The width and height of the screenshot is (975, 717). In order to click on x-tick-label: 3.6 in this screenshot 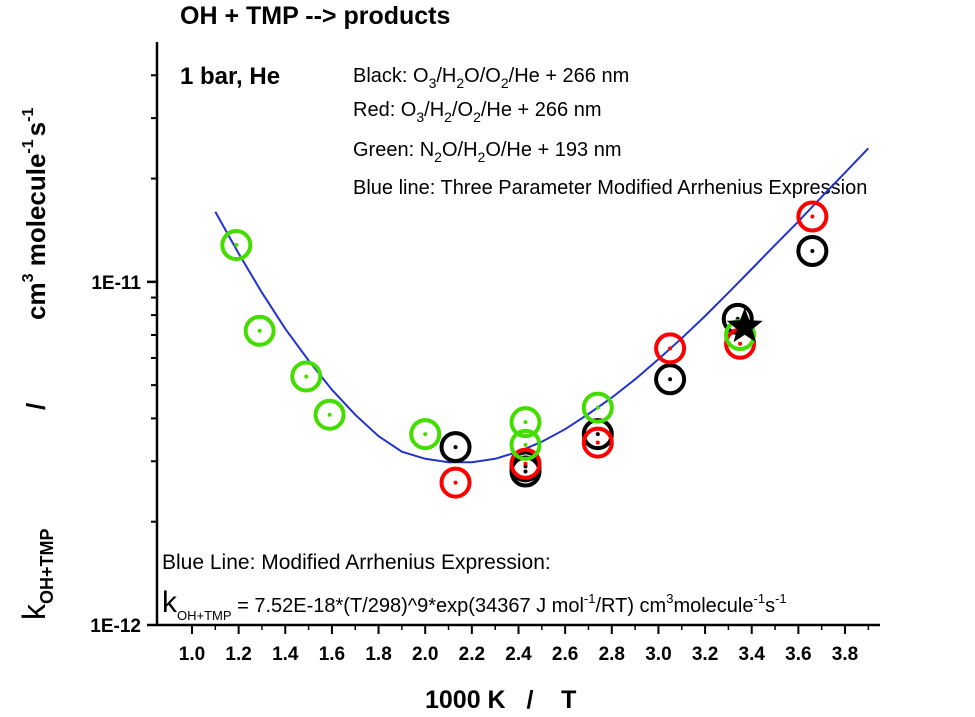, I will do `click(798, 654)`.